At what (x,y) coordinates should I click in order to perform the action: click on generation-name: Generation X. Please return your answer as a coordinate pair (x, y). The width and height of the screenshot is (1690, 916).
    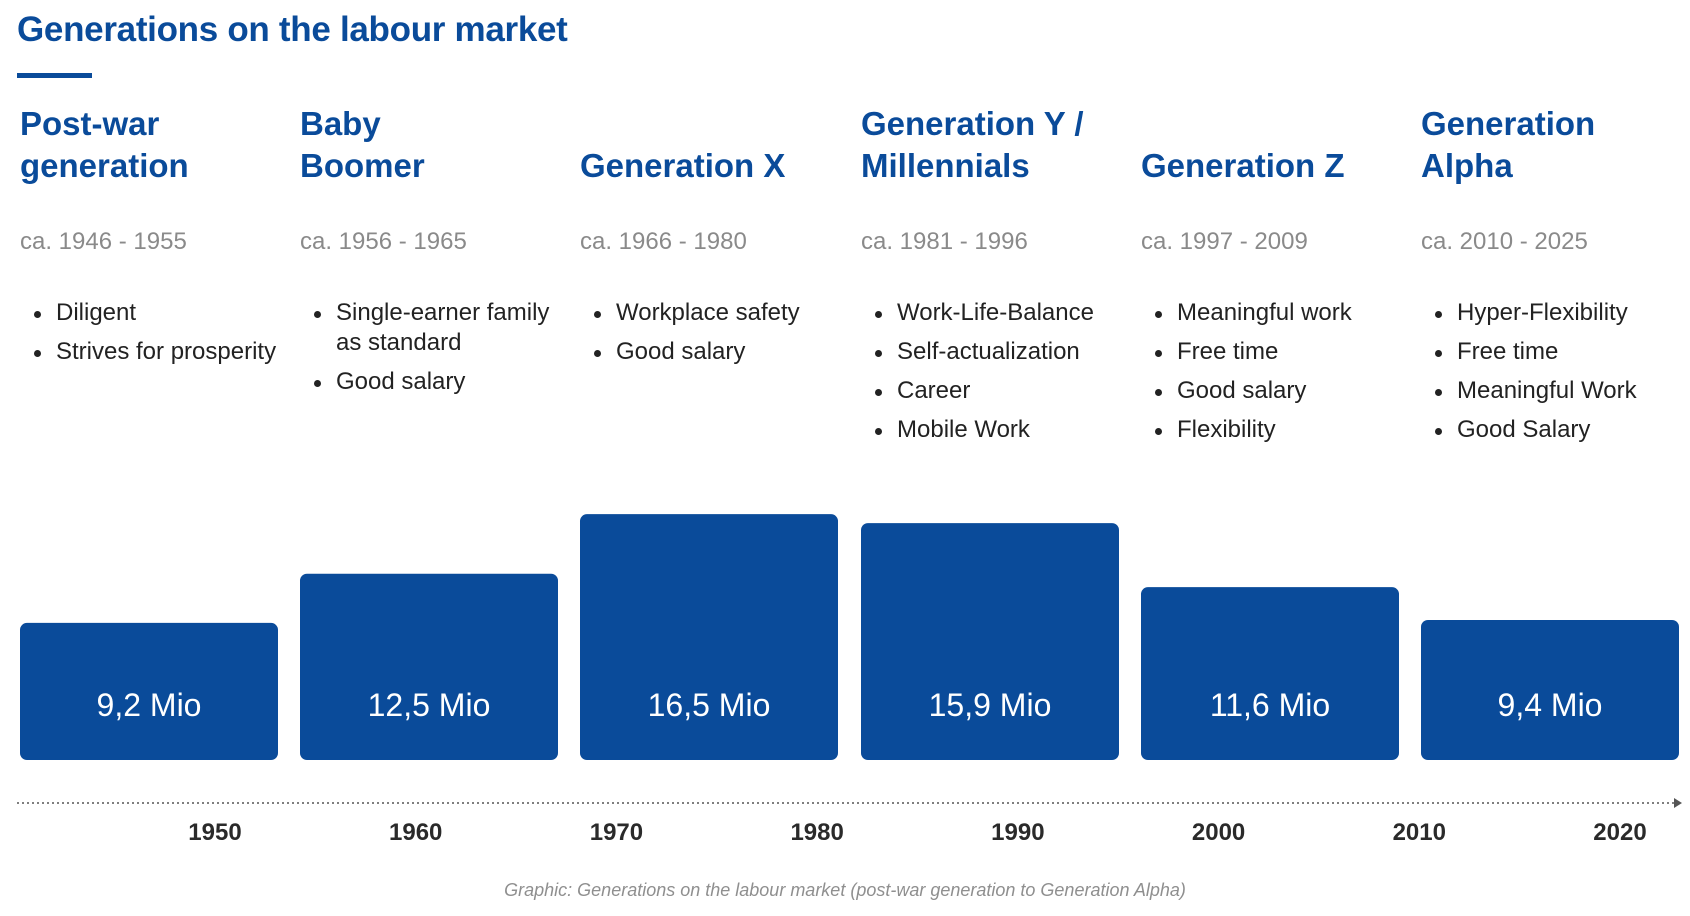
    Looking at the image, I should click on (709, 166).